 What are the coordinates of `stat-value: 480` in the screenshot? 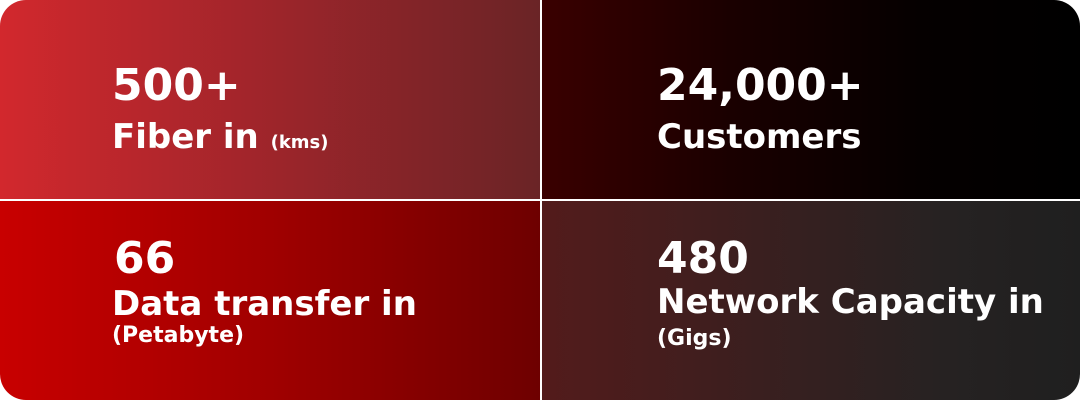 It's located at (703, 258).